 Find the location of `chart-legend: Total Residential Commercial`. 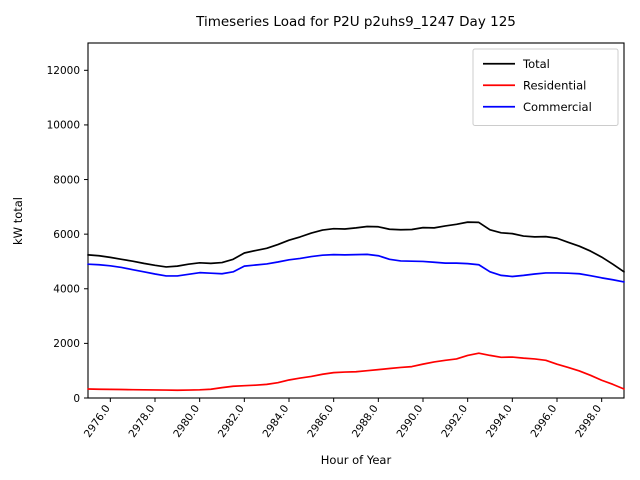

chart-legend: Total Residential Commercial is located at coordinates (545, 87).